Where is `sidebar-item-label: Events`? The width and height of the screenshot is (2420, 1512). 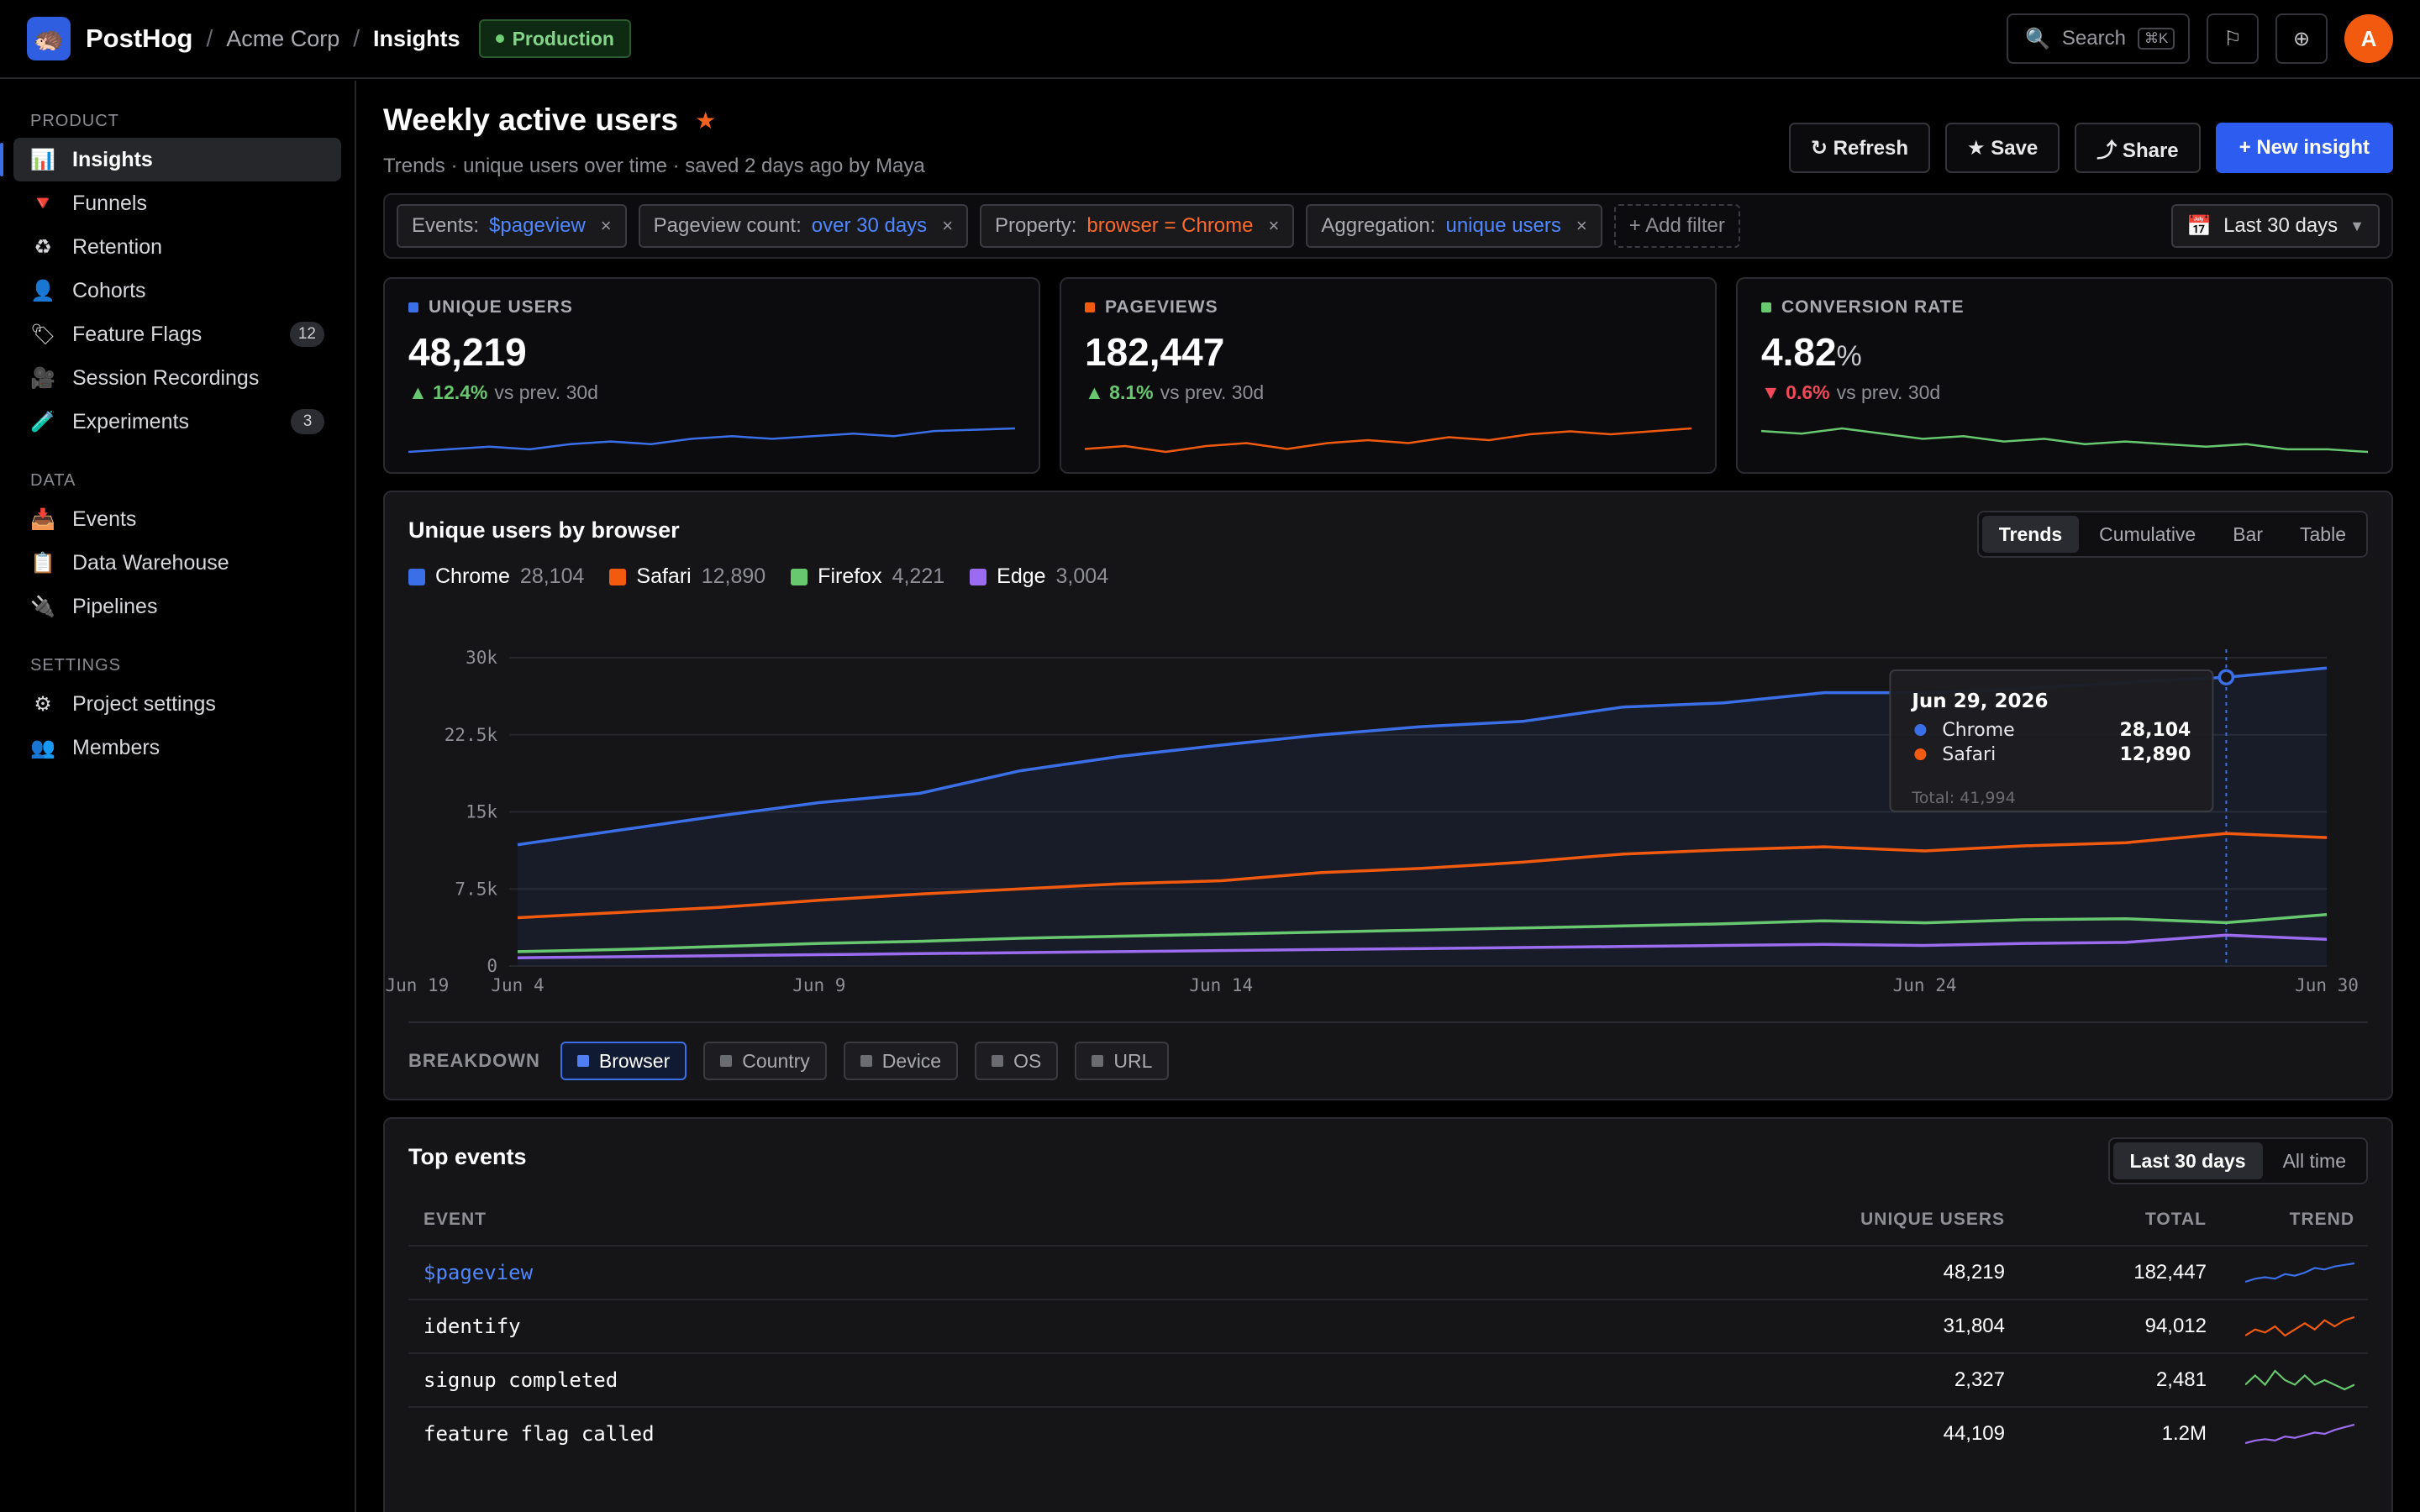 sidebar-item-label: Events is located at coordinates (105, 519).